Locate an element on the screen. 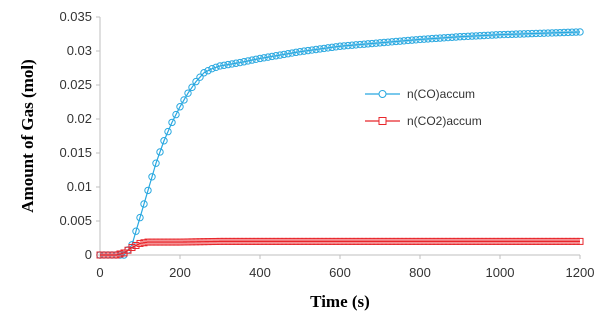  y-tick-label: 0.015 is located at coordinates (75, 152).